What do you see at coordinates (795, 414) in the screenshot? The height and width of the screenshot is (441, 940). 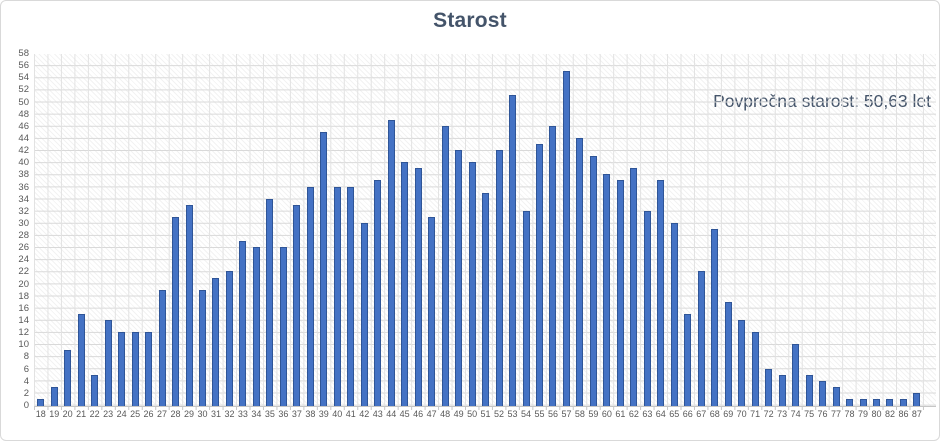 I see `x-tick-label-74: 74` at bounding box center [795, 414].